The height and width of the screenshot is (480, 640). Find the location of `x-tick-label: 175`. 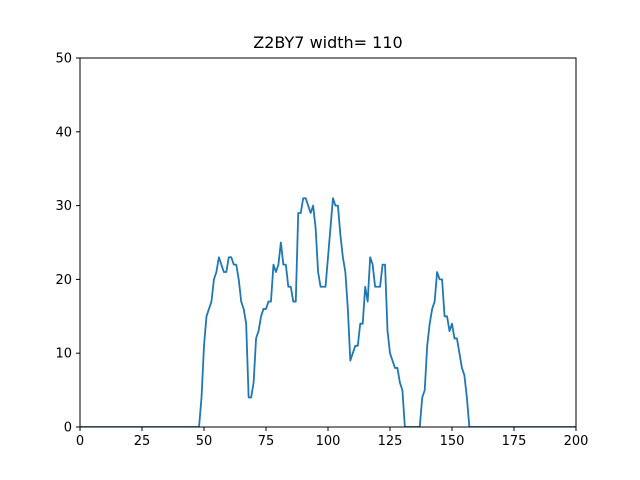

x-tick-label: 175 is located at coordinates (514, 441).